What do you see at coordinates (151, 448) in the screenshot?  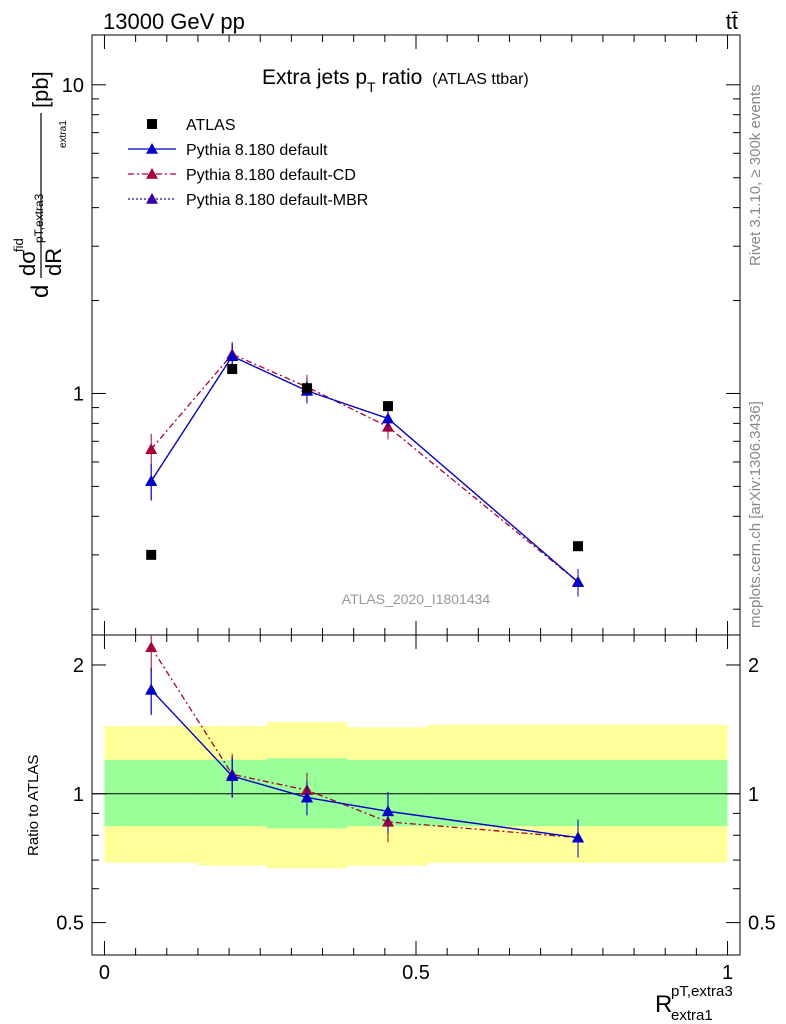 I see `main-marker-s1-p0` at bounding box center [151, 448].